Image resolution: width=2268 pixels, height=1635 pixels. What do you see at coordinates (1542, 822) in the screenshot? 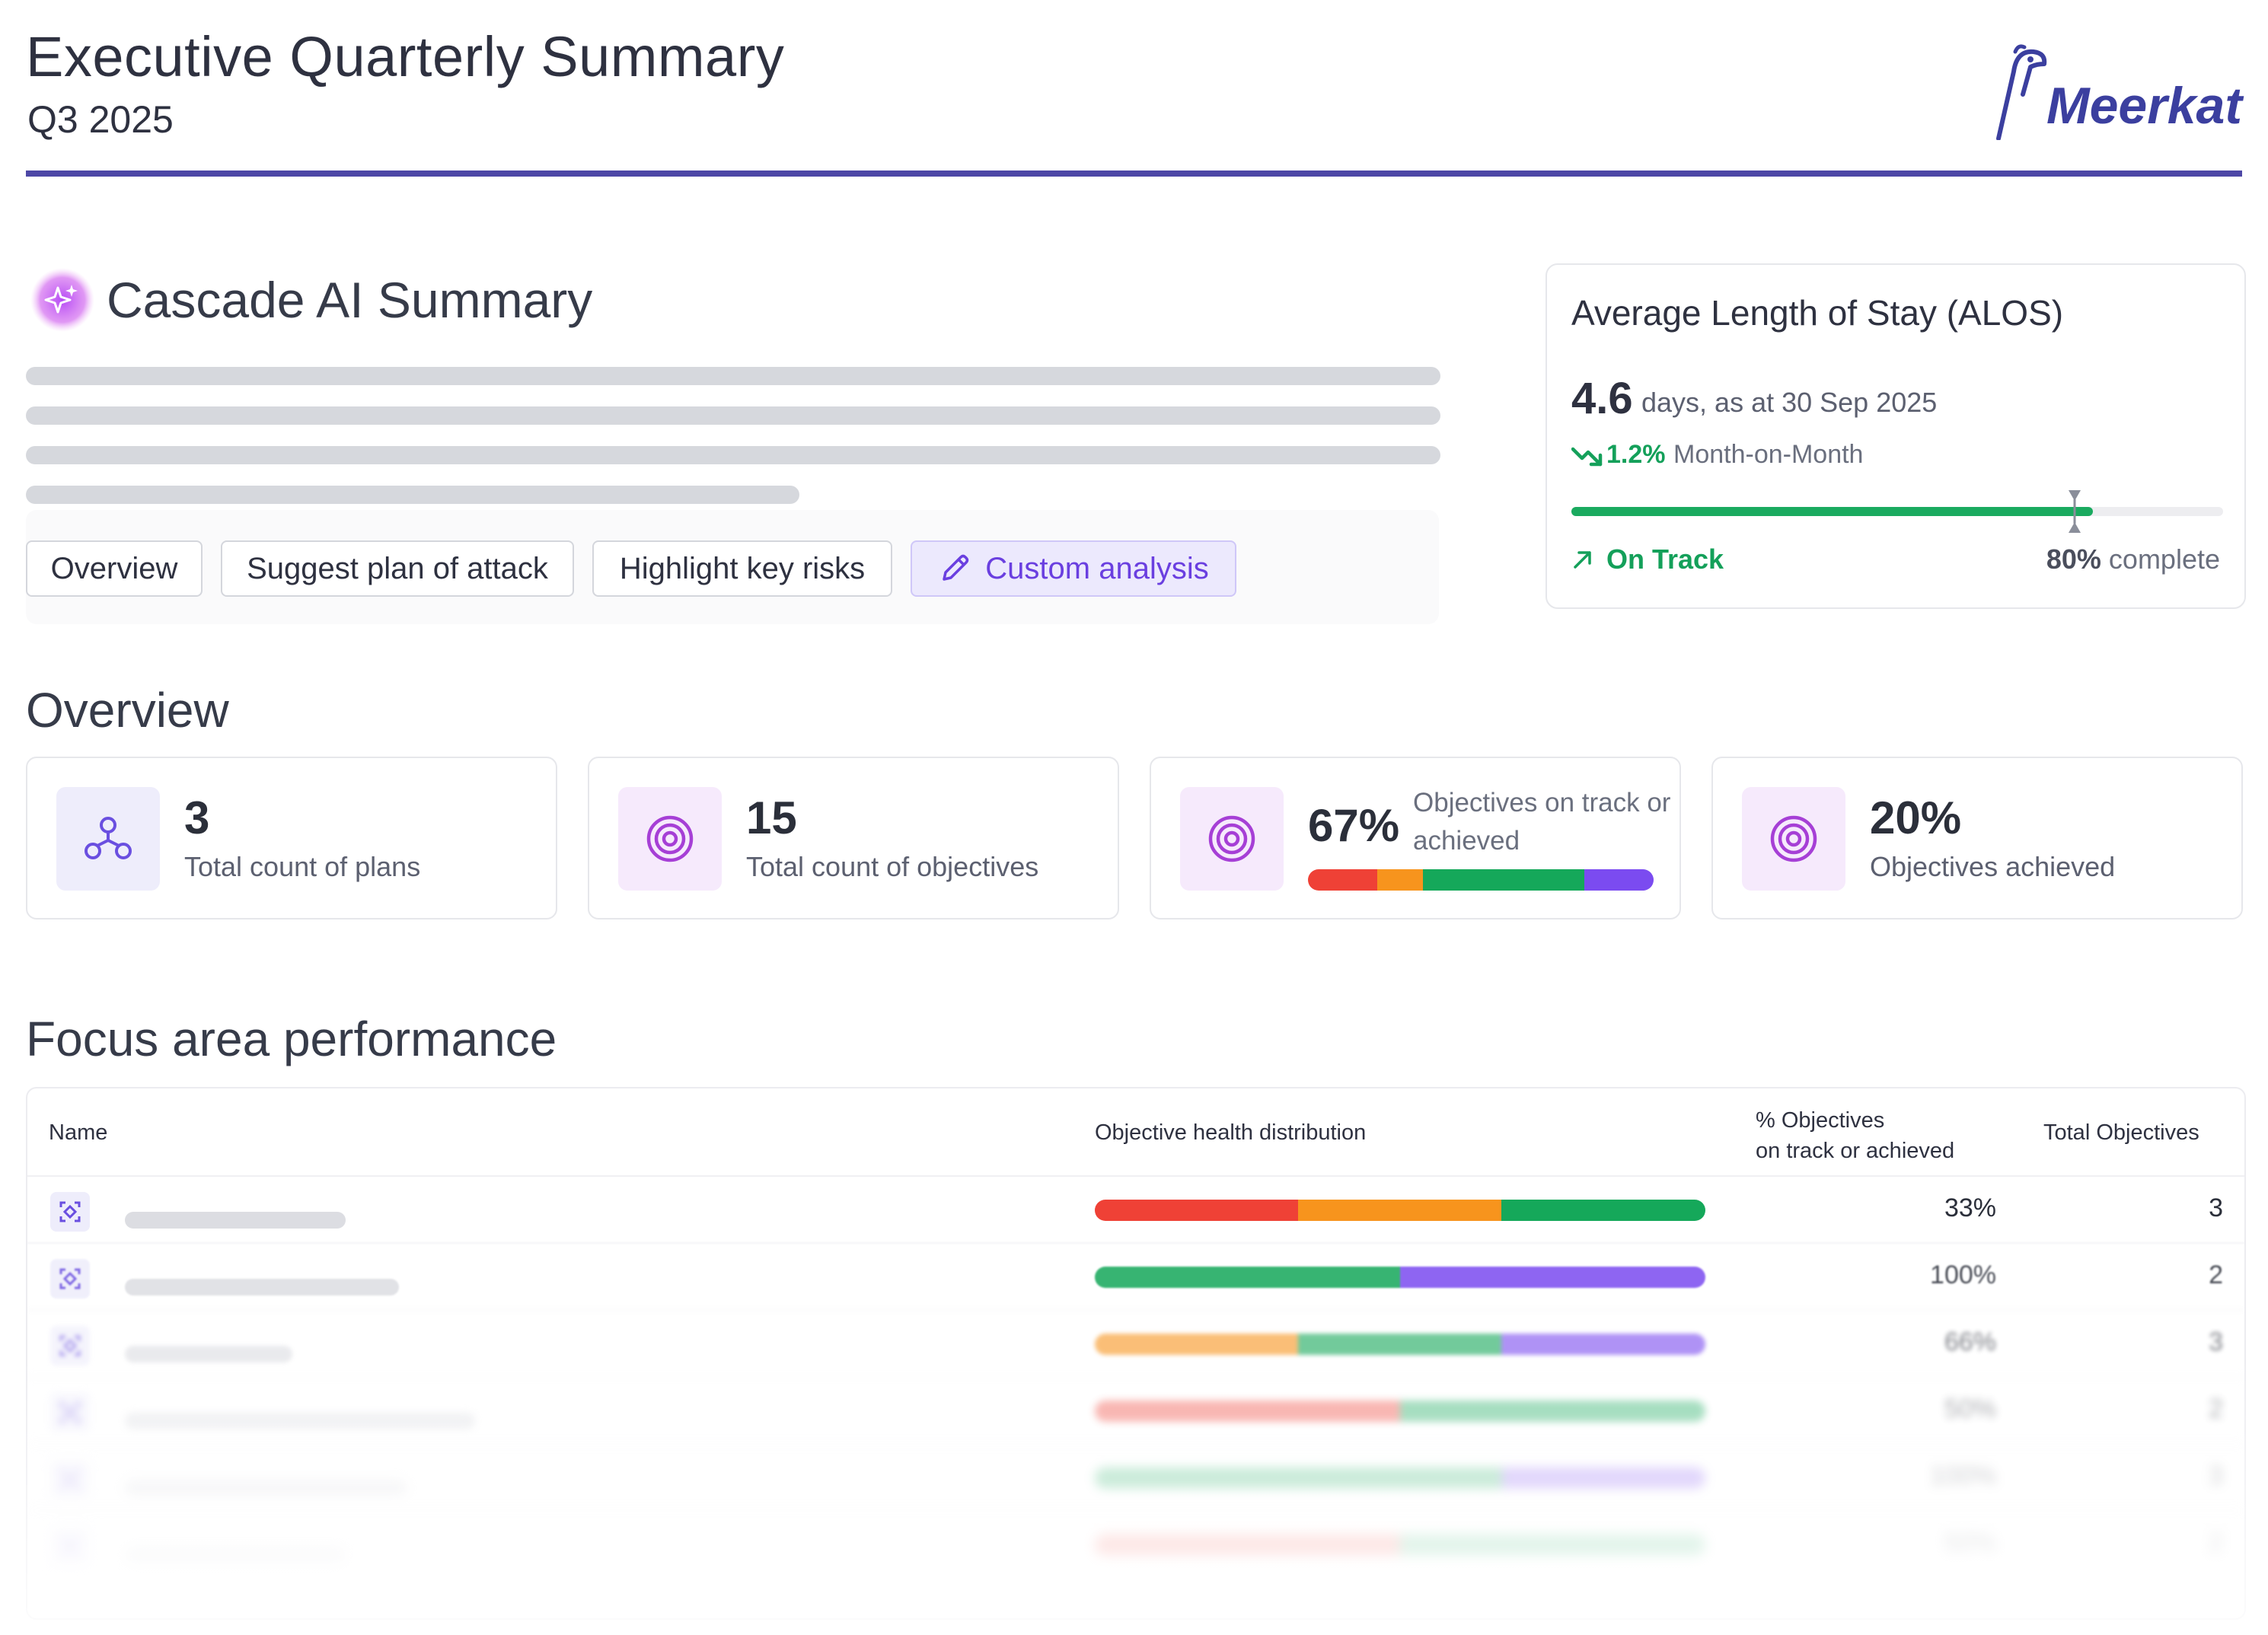
I see `stat-label: Objectives on track or achieved` at bounding box center [1542, 822].